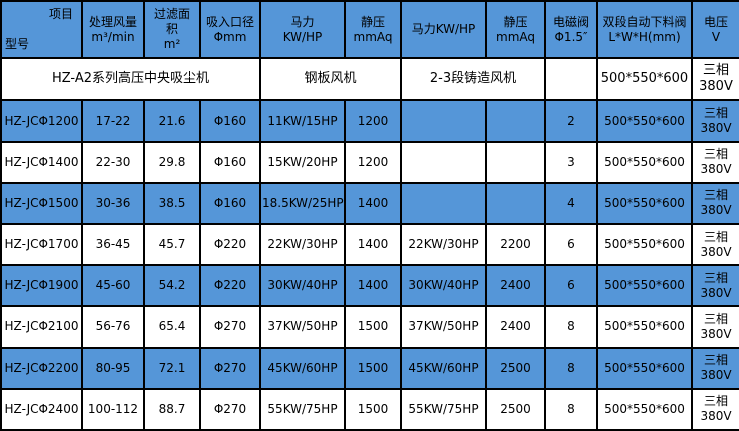 The height and width of the screenshot is (431, 739). Describe the element at coordinates (443, 245) in the screenshot. I see `cast-fan-power-cell: 22KW/30HP` at that location.